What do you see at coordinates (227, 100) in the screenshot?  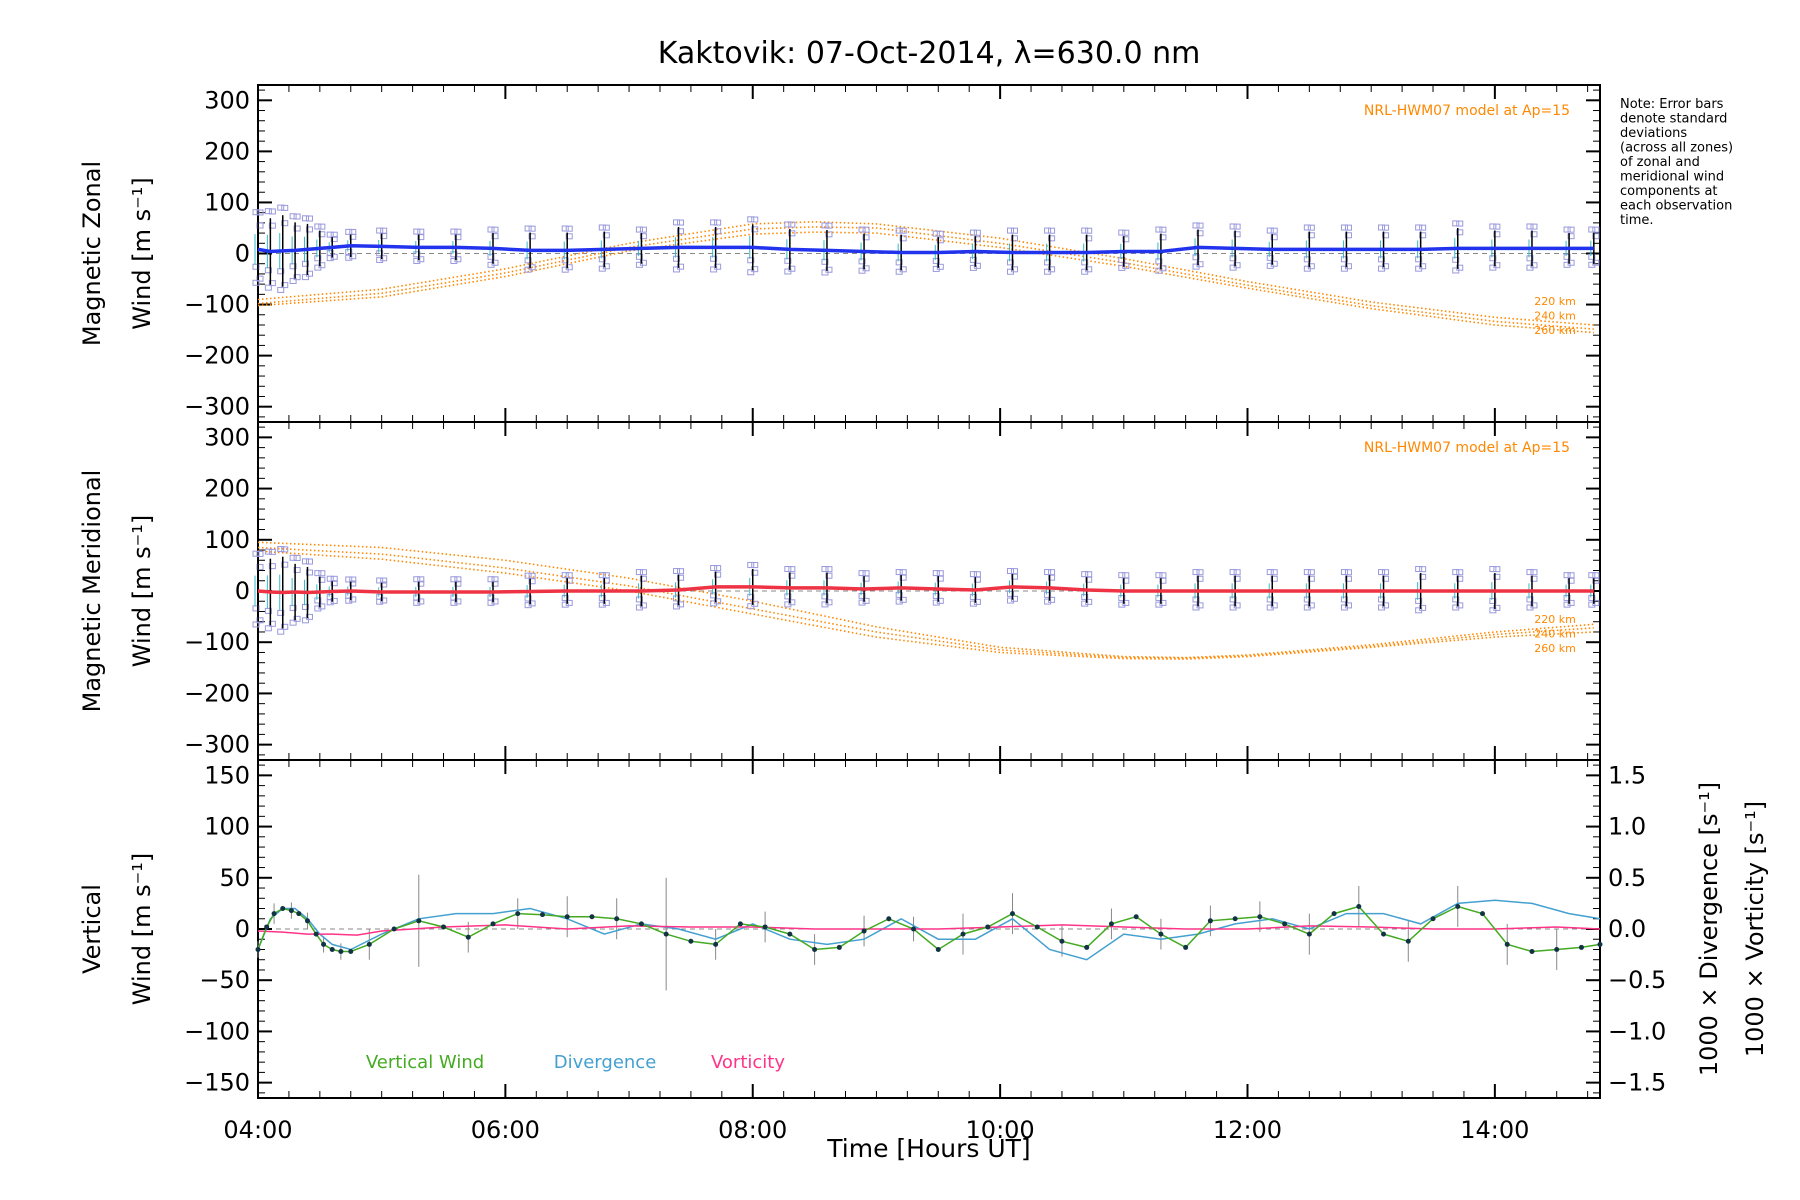 I see `y-tick-label: 300` at bounding box center [227, 100].